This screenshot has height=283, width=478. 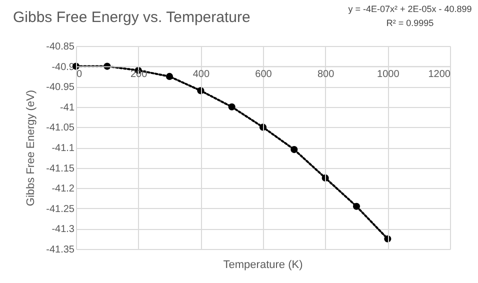 What do you see at coordinates (131, 17) in the screenshot?
I see `chart-title: Gibbs Free Energy vs. Temperature` at bounding box center [131, 17].